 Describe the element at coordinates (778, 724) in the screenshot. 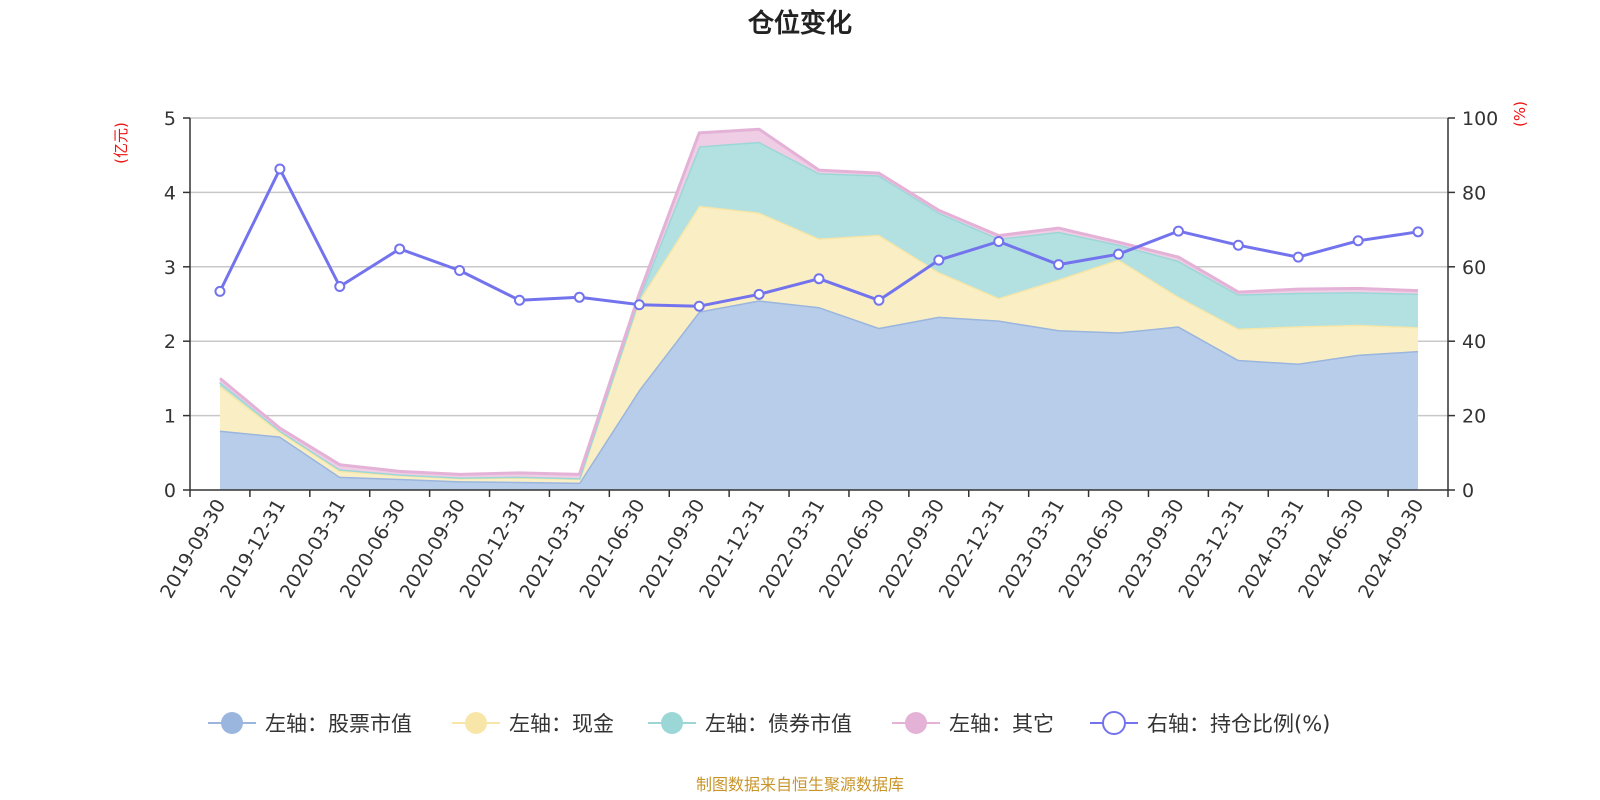

I see `legend-label: 左轴：债券市值` at that location.